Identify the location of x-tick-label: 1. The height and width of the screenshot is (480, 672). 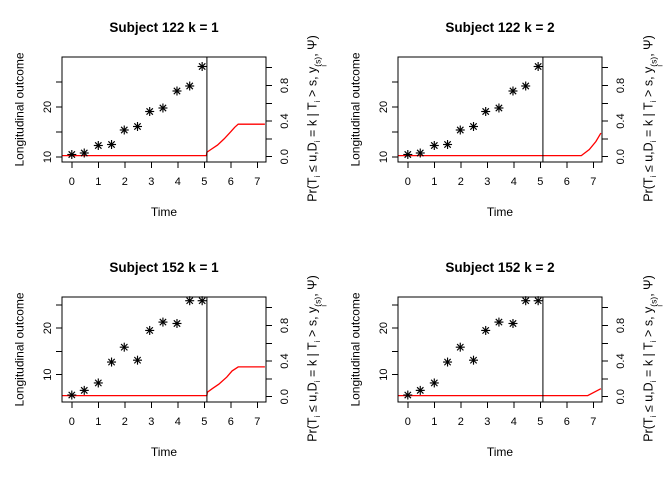
(434, 182).